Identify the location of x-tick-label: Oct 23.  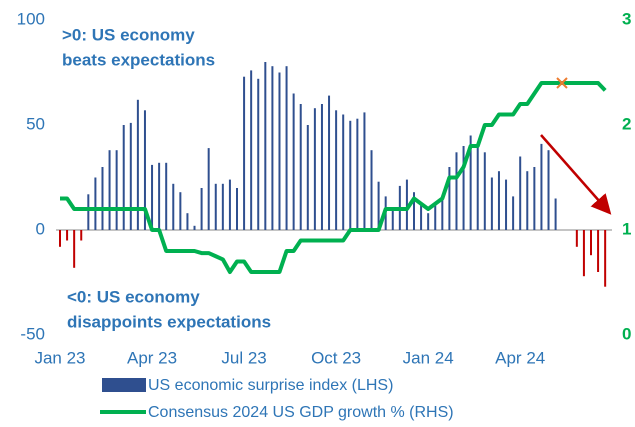
(336, 357).